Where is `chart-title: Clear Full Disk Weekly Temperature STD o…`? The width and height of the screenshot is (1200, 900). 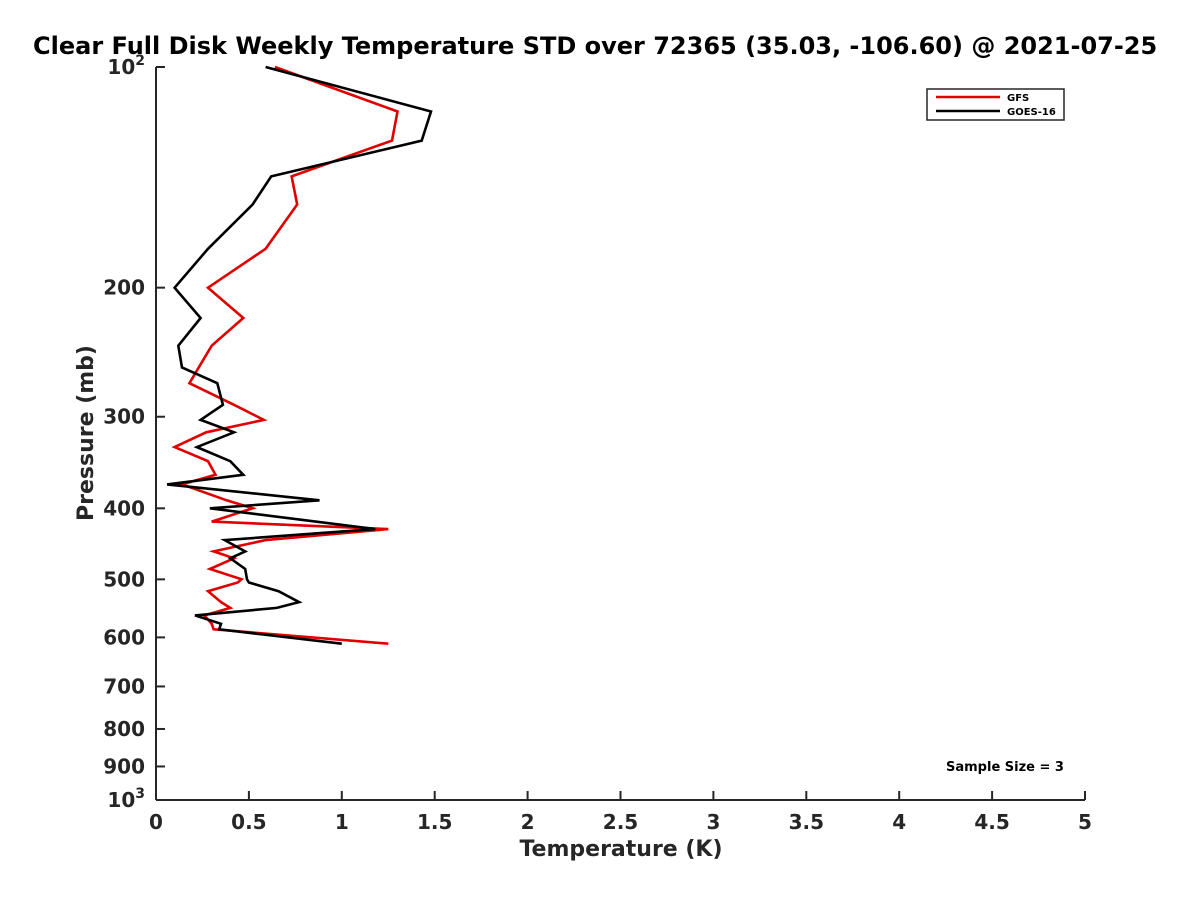 chart-title: Clear Full Disk Weekly Temperature STD o… is located at coordinates (595, 46).